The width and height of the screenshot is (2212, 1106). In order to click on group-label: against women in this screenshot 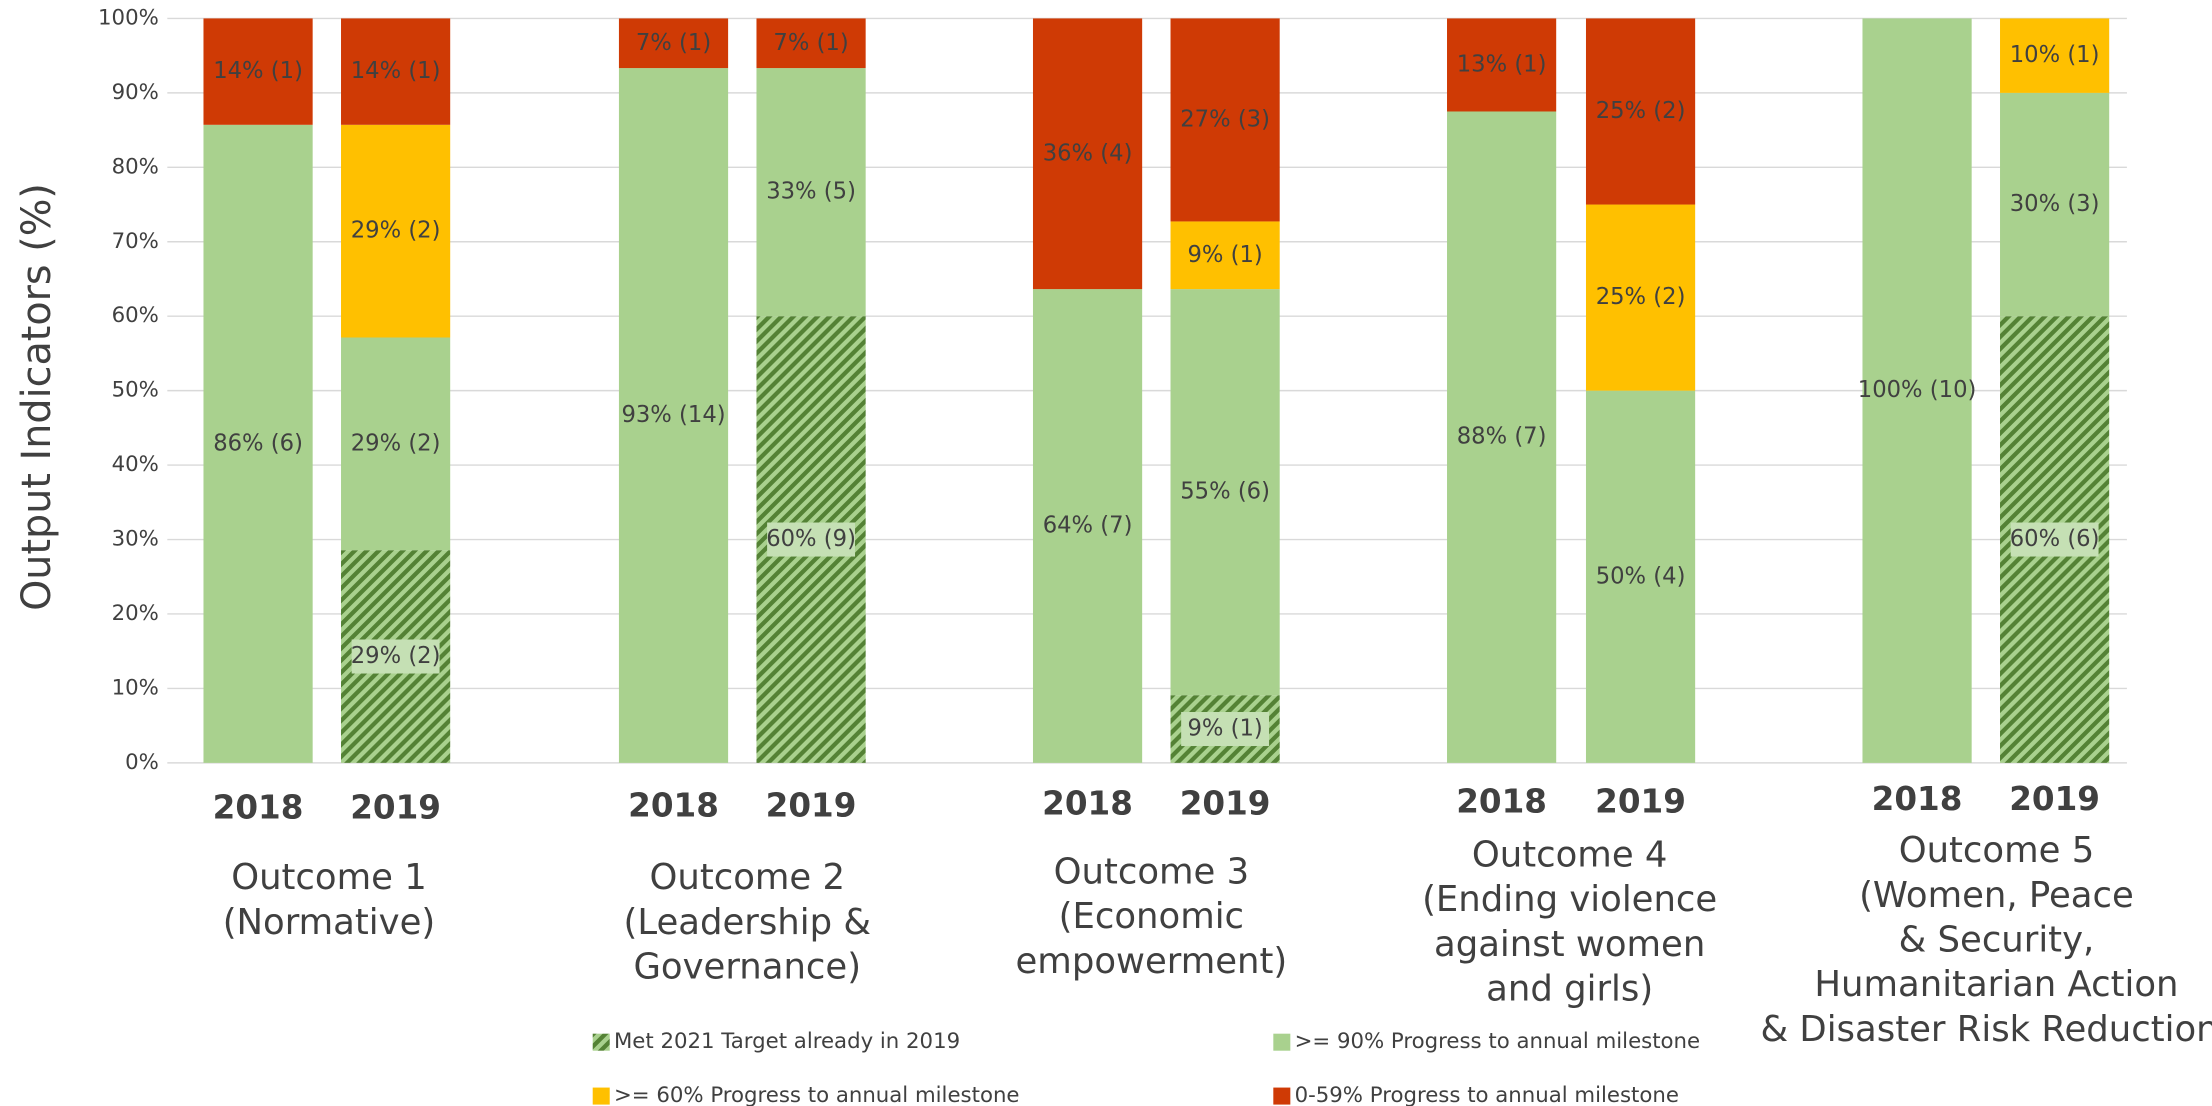, I will do `click(1569, 944)`.